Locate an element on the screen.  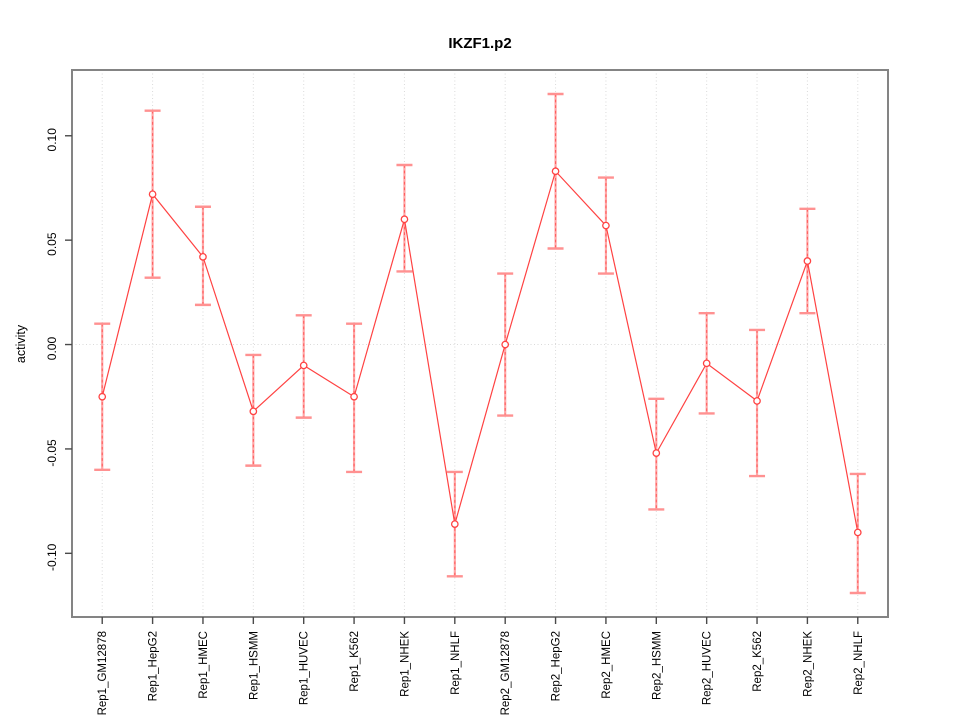
chart-title: IKZF1.p2 is located at coordinates (479, 43).